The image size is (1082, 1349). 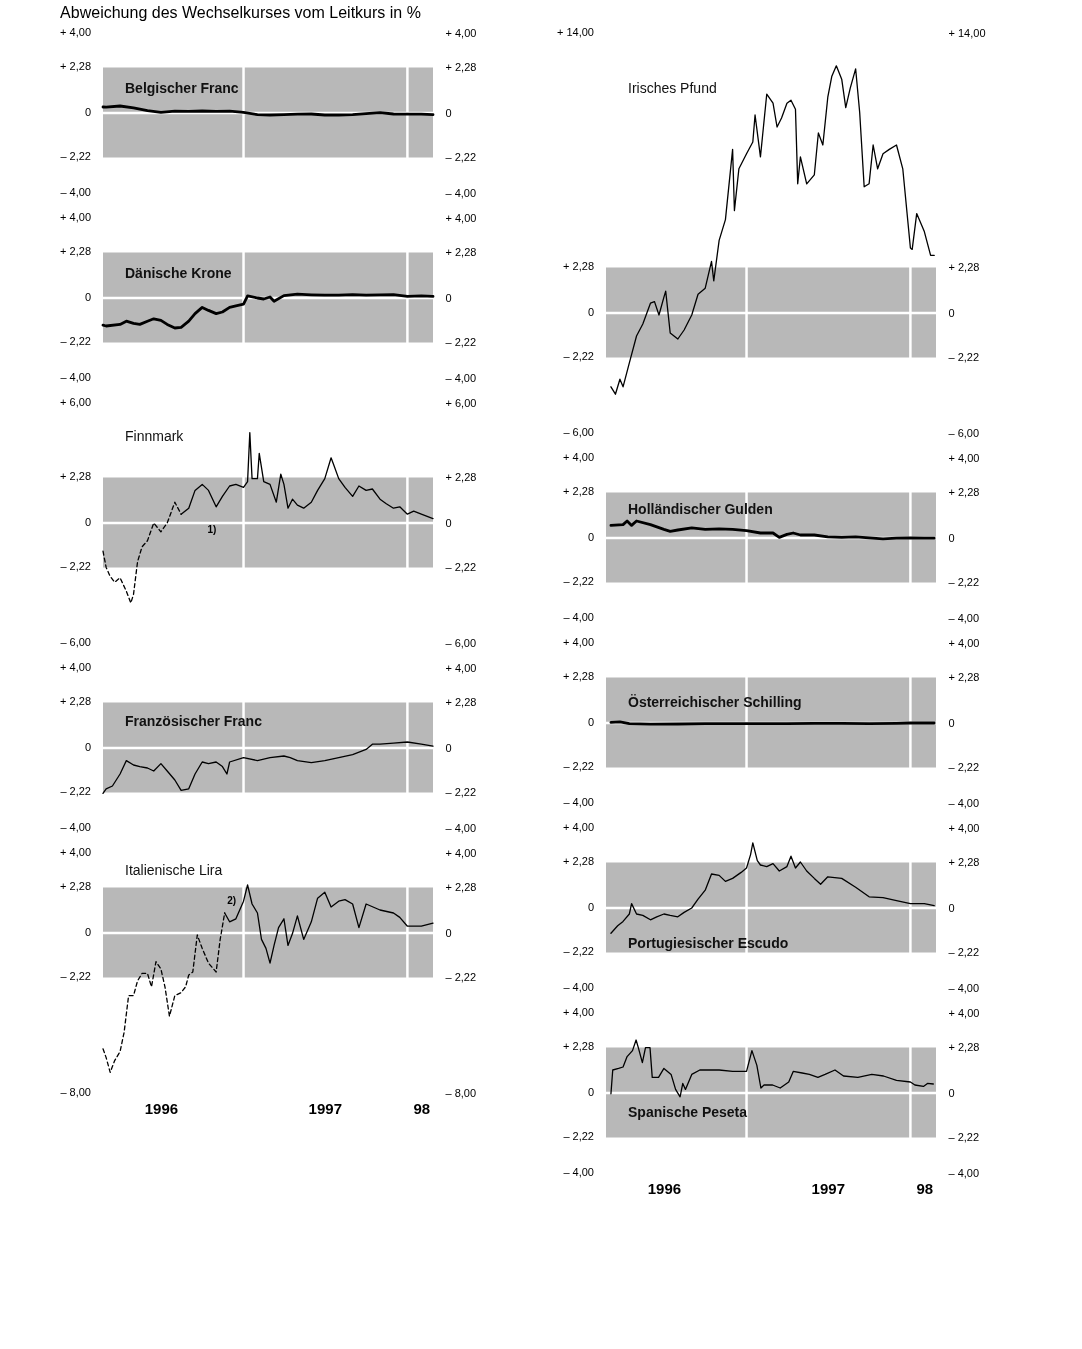 What do you see at coordinates (232, 900) in the screenshot?
I see `annotation: 2)` at bounding box center [232, 900].